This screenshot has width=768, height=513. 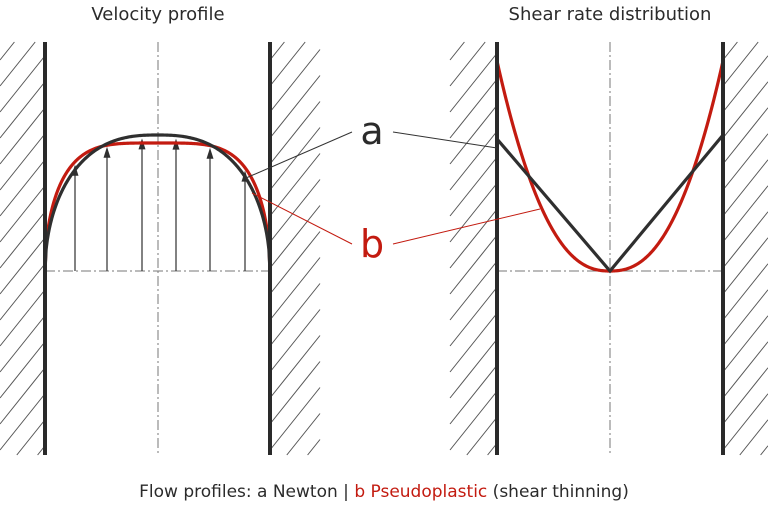 I want to click on leader-line-b-left, so click(x=302, y=218).